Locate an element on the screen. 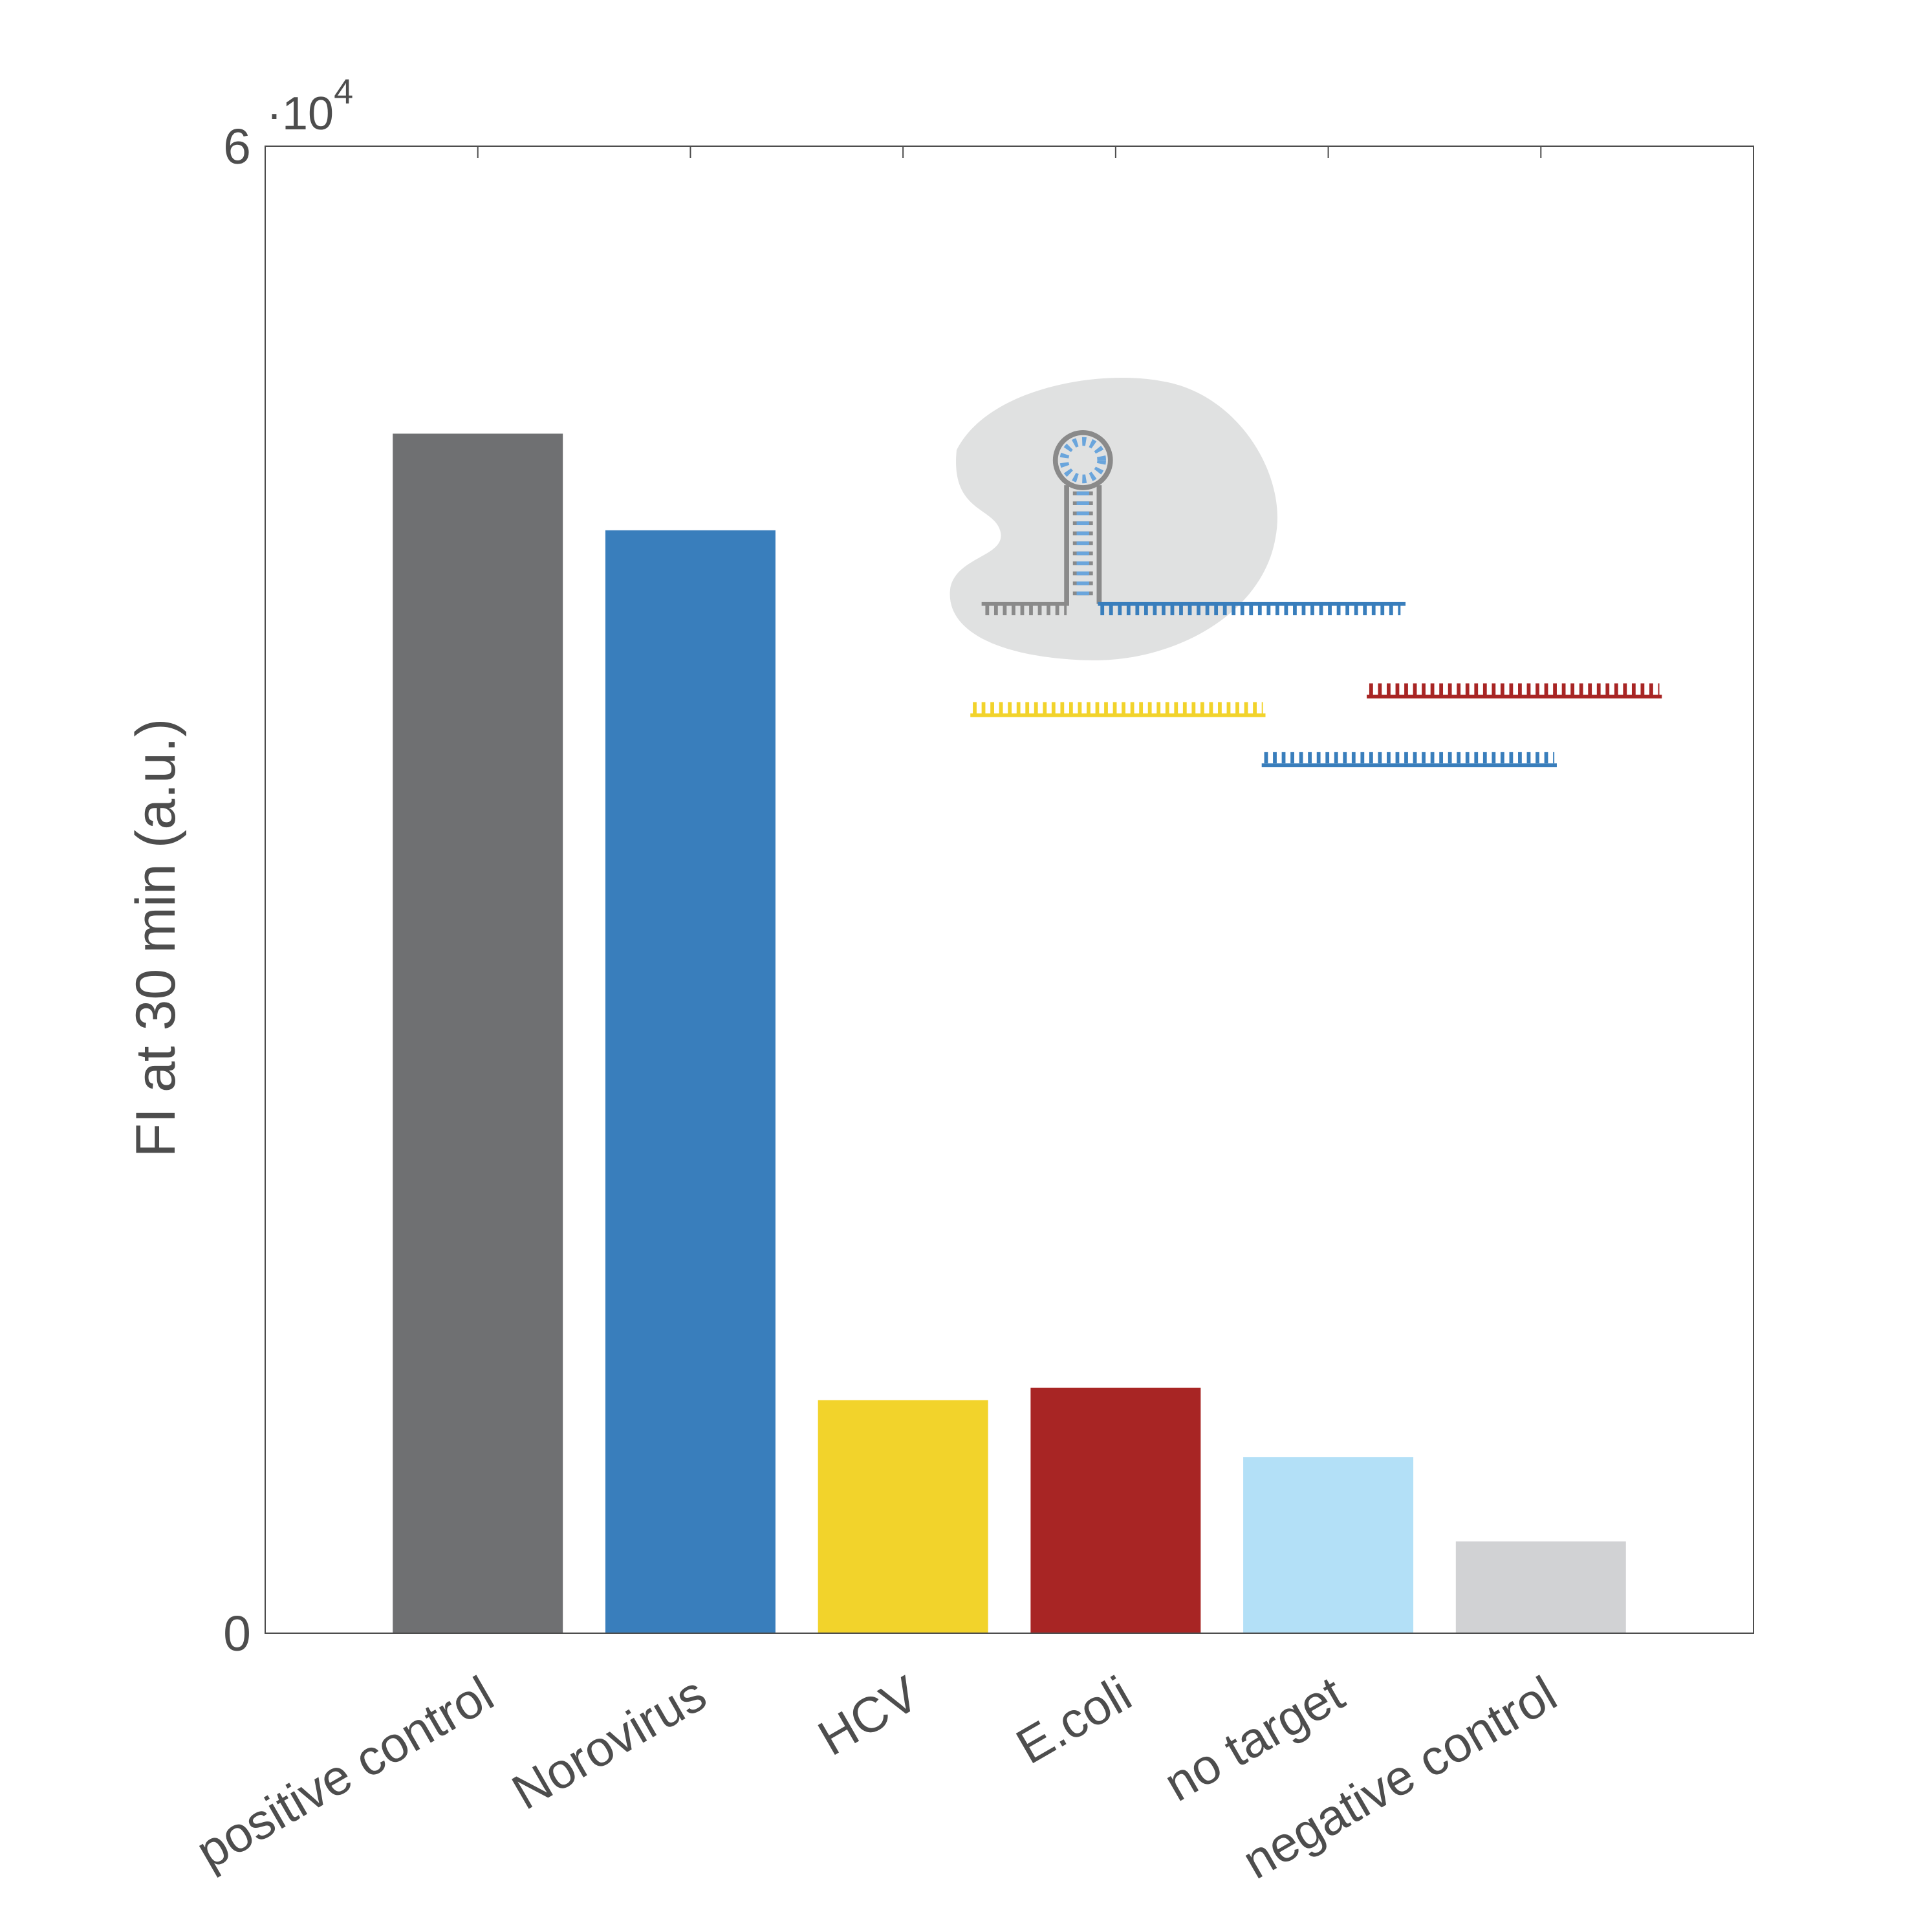  y-multiplier: ·104 is located at coordinates (309, 106).